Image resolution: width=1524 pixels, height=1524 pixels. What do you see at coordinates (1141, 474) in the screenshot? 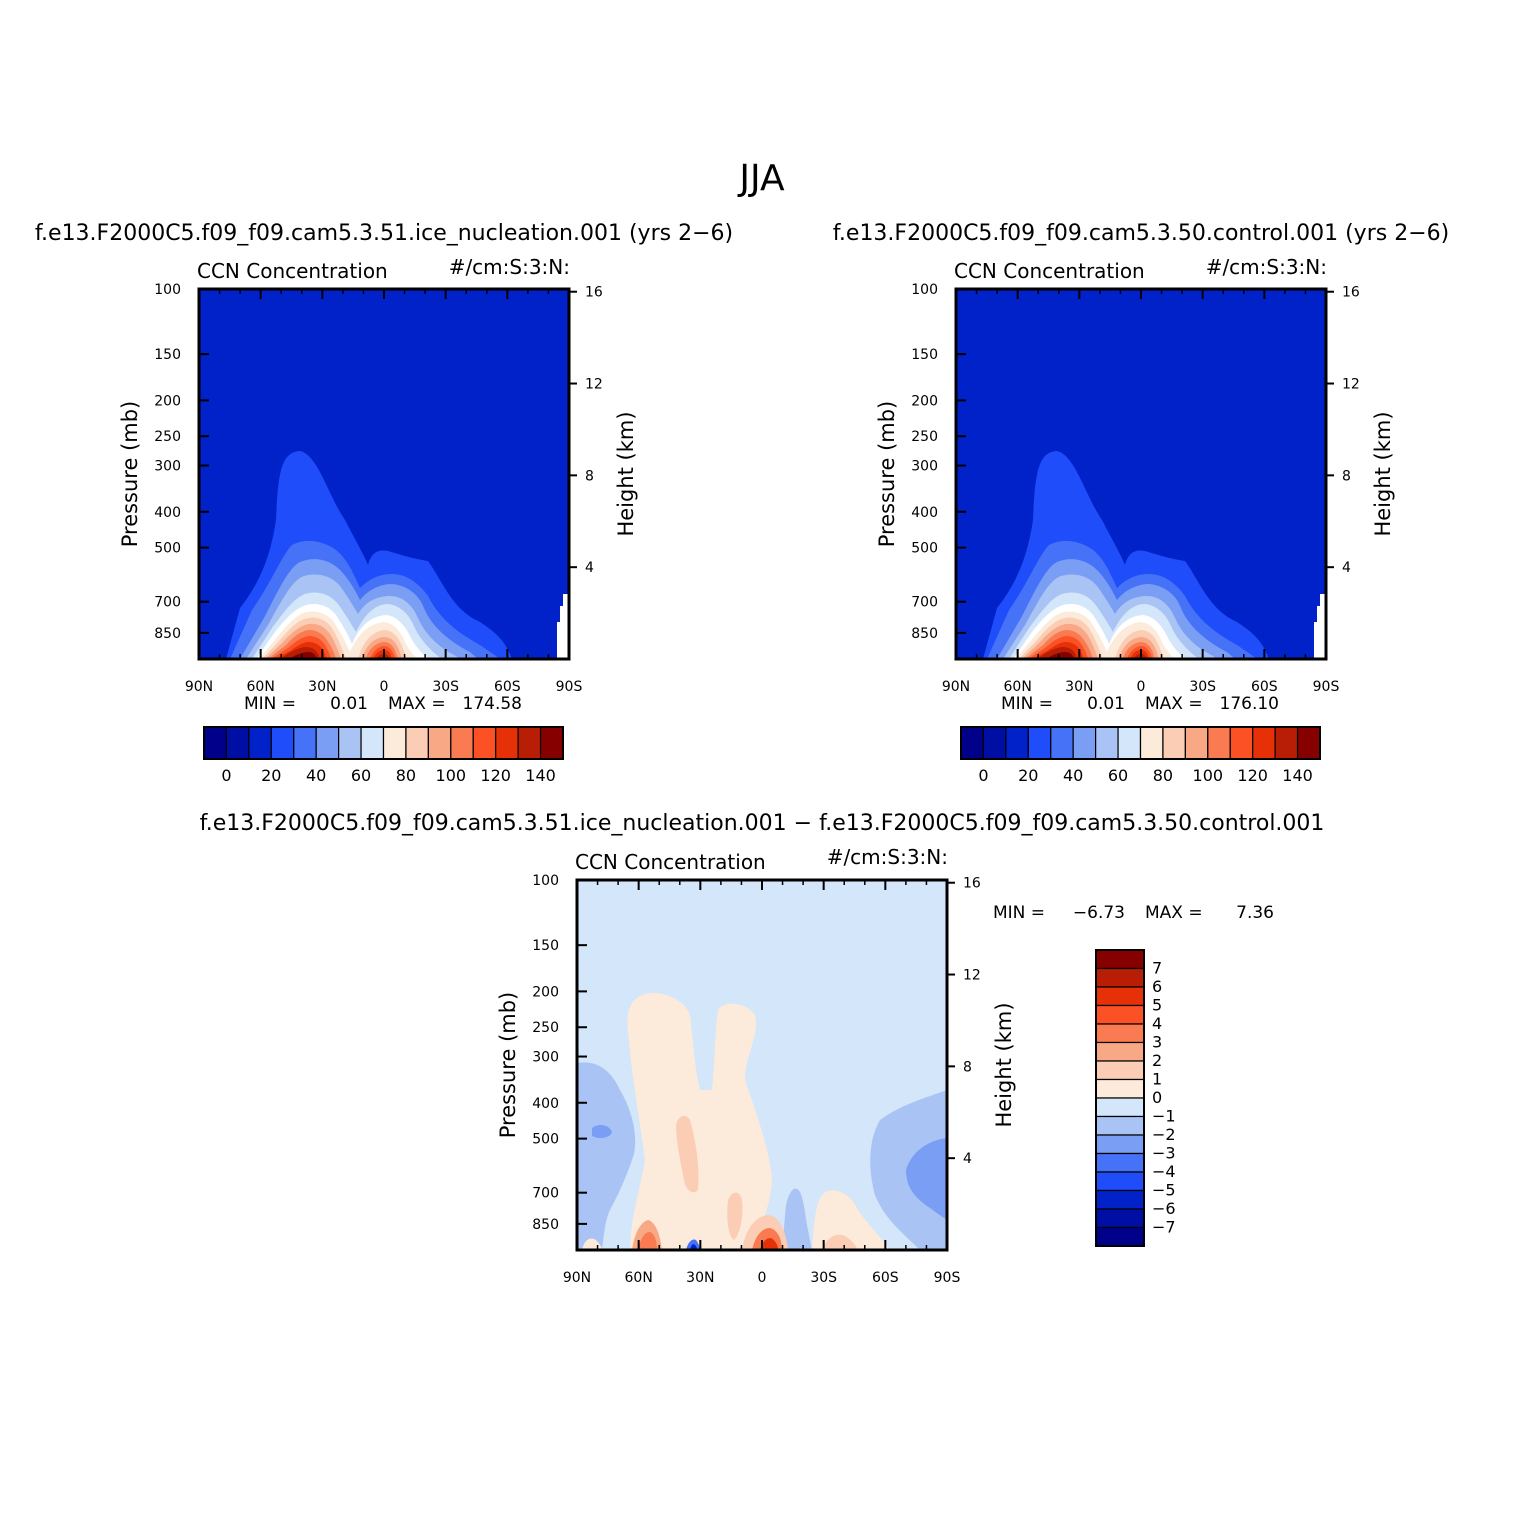
I see `panel-b-contour-field` at bounding box center [1141, 474].